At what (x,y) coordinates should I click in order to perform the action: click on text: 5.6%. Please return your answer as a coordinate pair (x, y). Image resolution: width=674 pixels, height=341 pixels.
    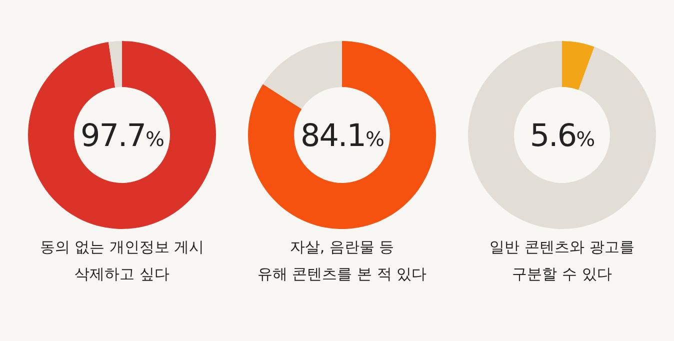
    Looking at the image, I should click on (562, 136).